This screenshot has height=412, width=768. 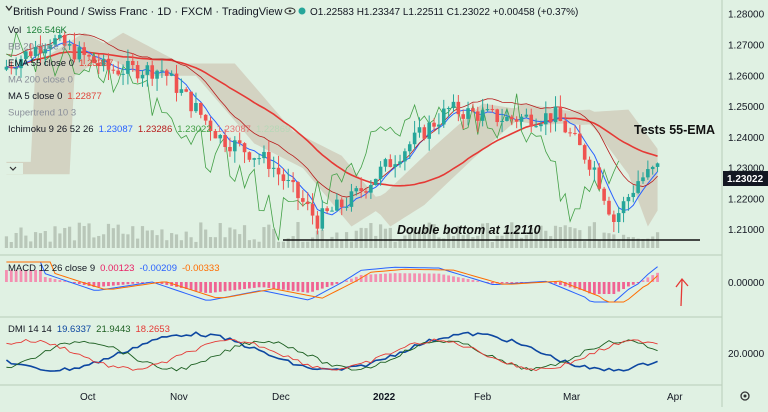 I want to click on time-label-mar: Mar, so click(x=572, y=397).